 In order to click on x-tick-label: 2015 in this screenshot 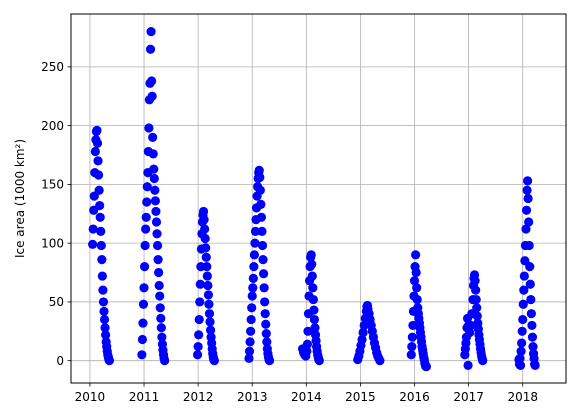, I will do `click(360, 397)`.